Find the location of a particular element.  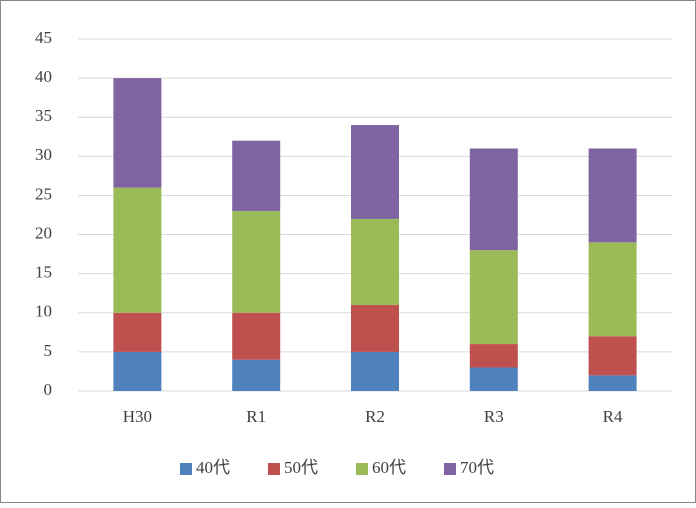

legend-label: 60代 is located at coordinates (389, 467).